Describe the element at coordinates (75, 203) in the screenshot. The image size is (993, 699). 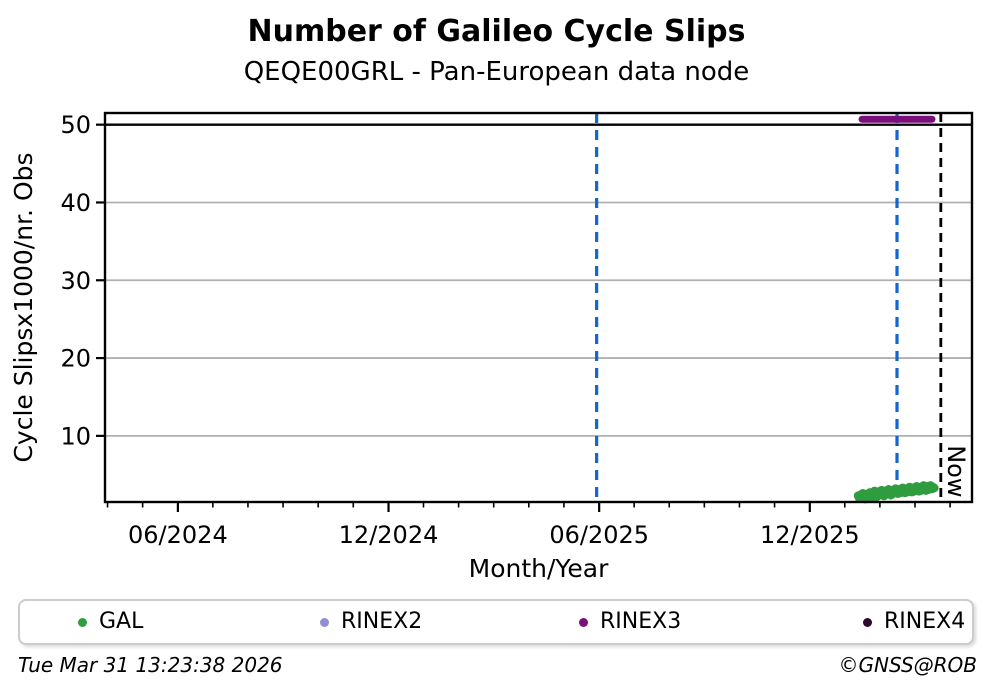
I see `y-tick-label: 40` at that location.